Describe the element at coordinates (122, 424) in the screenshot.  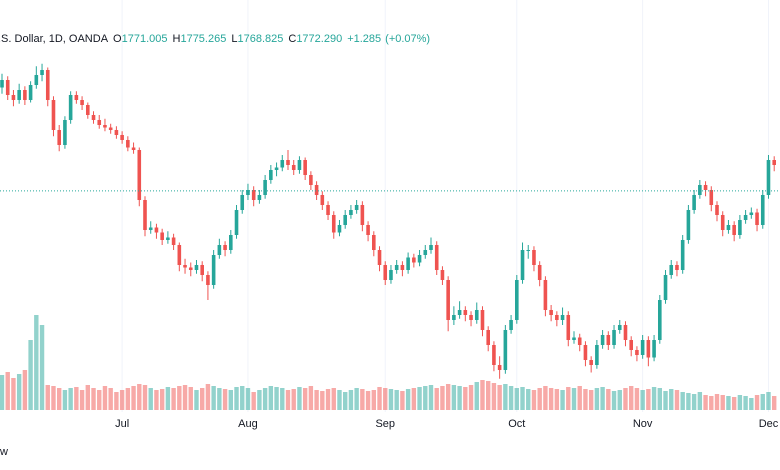
I see `x-tick-label: Jul` at that location.